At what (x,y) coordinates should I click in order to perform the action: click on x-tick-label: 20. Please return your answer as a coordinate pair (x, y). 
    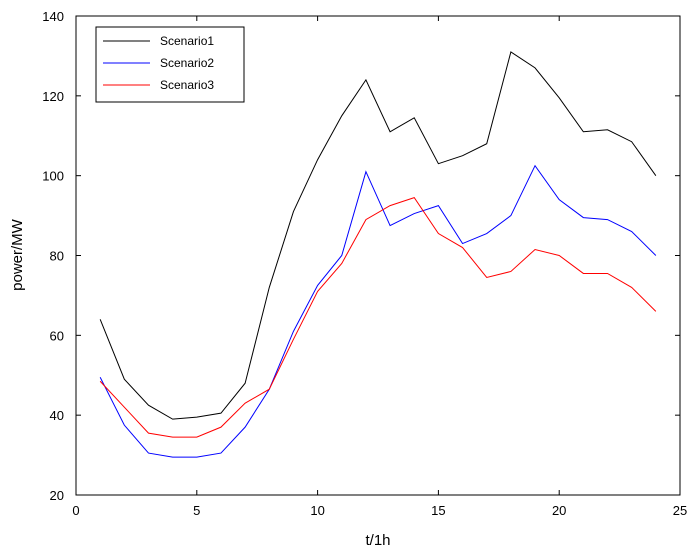
    Looking at the image, I should click on (559, 510).